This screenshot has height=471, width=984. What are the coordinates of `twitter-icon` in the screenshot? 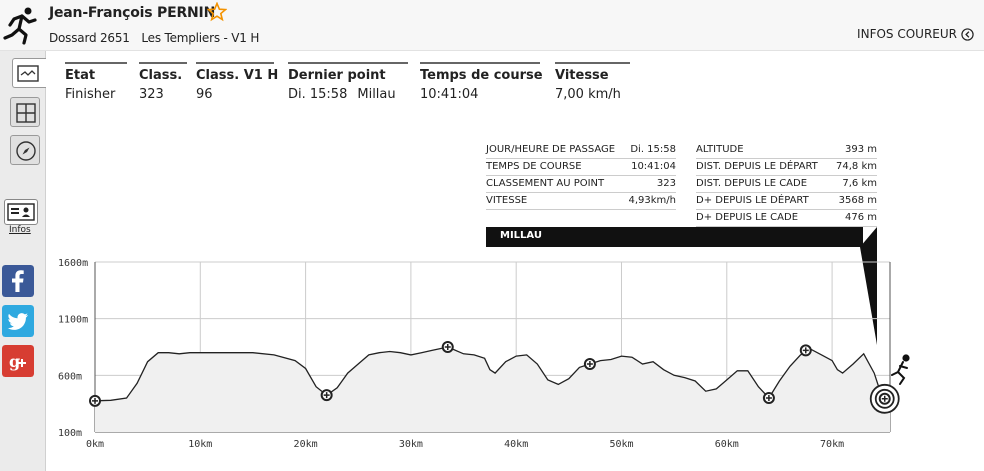 It's located at (18, 321).